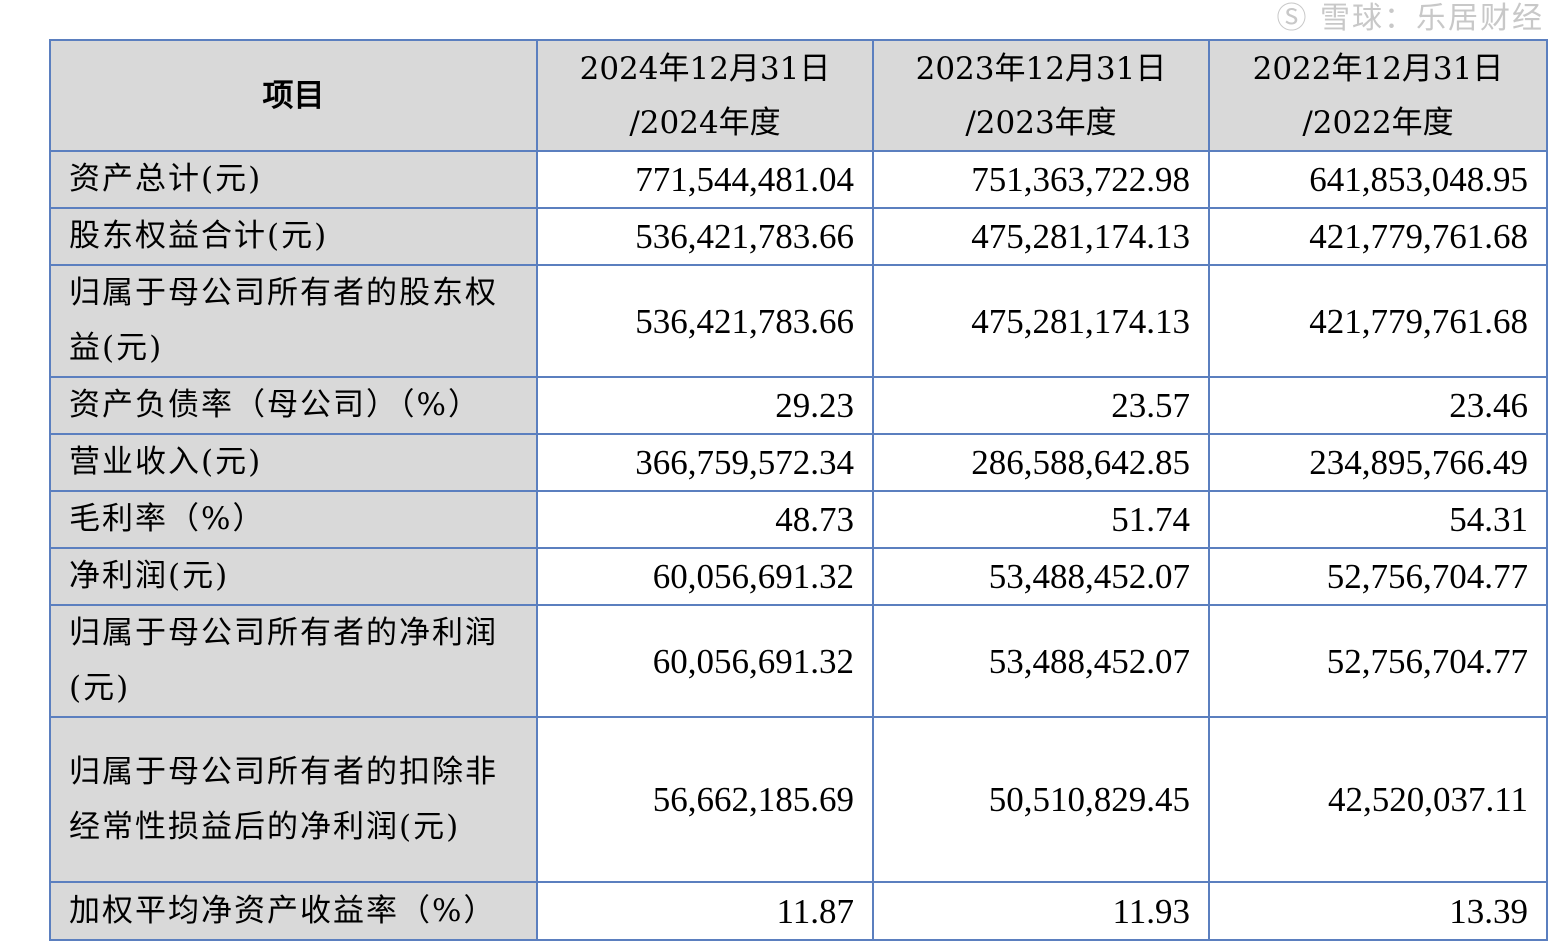 Image resolution: width=1566 pixels, height=941 pixels. Describe the element at coordinates (293, 519) in the screenshot. I see `row-label: 毛利率（%）` at that location.